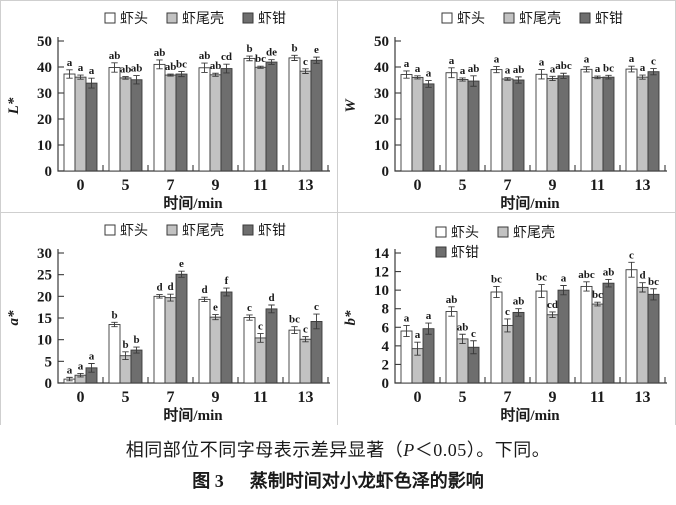 This screenshot has width=676, height=505. What do you see at coordinates (44, 276) in the screenshot?
I see `y-tick-label: 25` at bounding box center [44, 276].